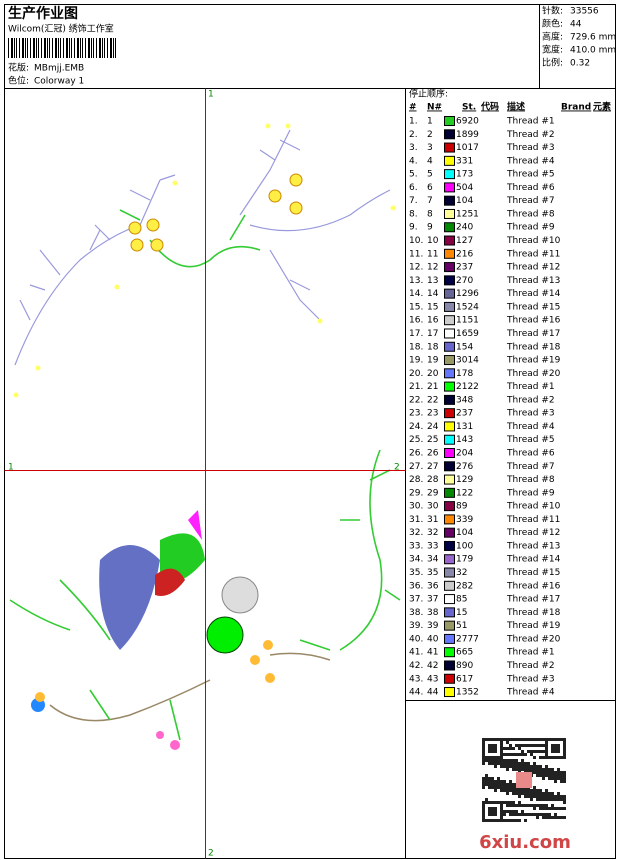 The image size is (620, 860). I want to click on info-label: 高度:, so click(552, 37).